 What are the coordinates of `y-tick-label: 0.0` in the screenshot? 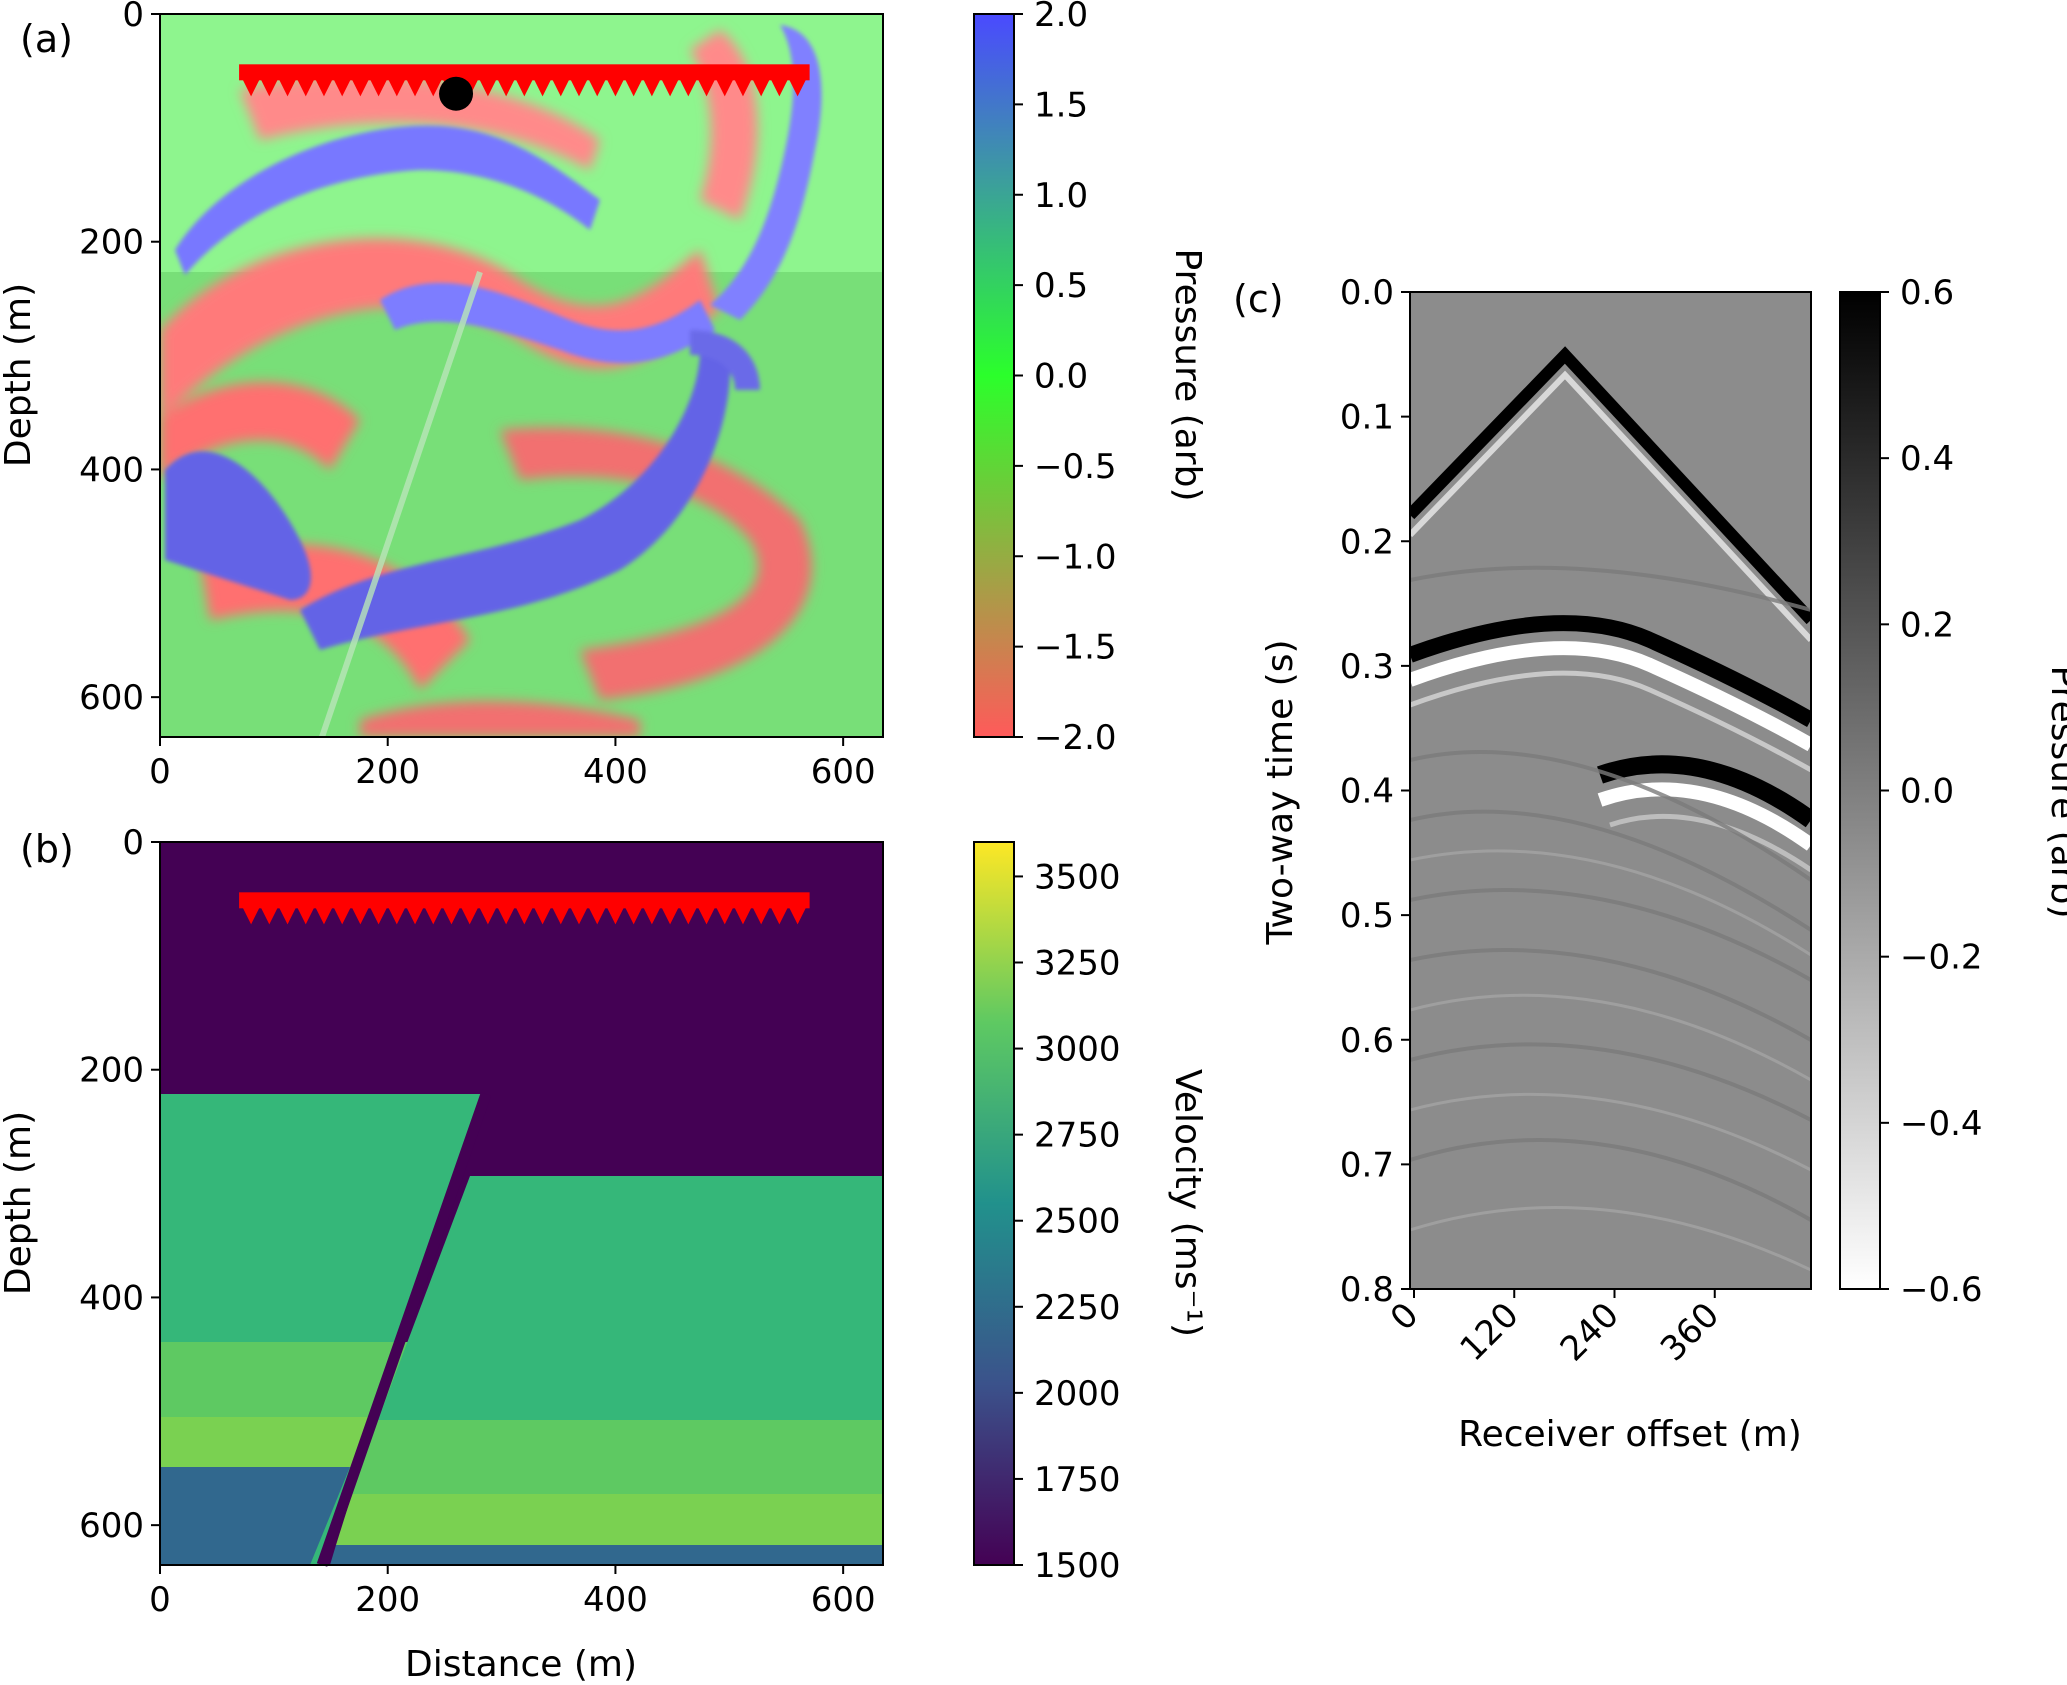 It's located at (1367, 293).